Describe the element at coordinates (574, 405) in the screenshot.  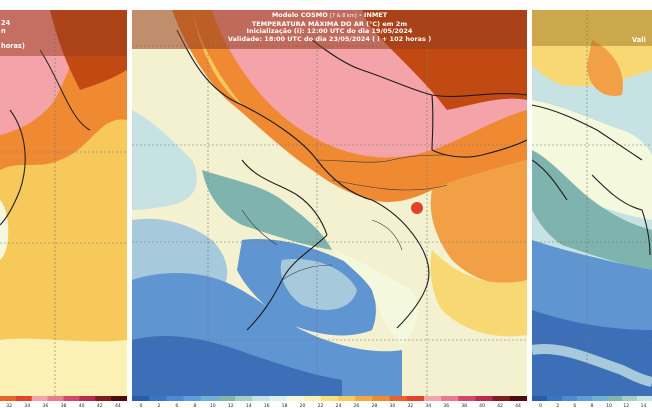
I see `right-colorbar-tick-label: 6` at that location.